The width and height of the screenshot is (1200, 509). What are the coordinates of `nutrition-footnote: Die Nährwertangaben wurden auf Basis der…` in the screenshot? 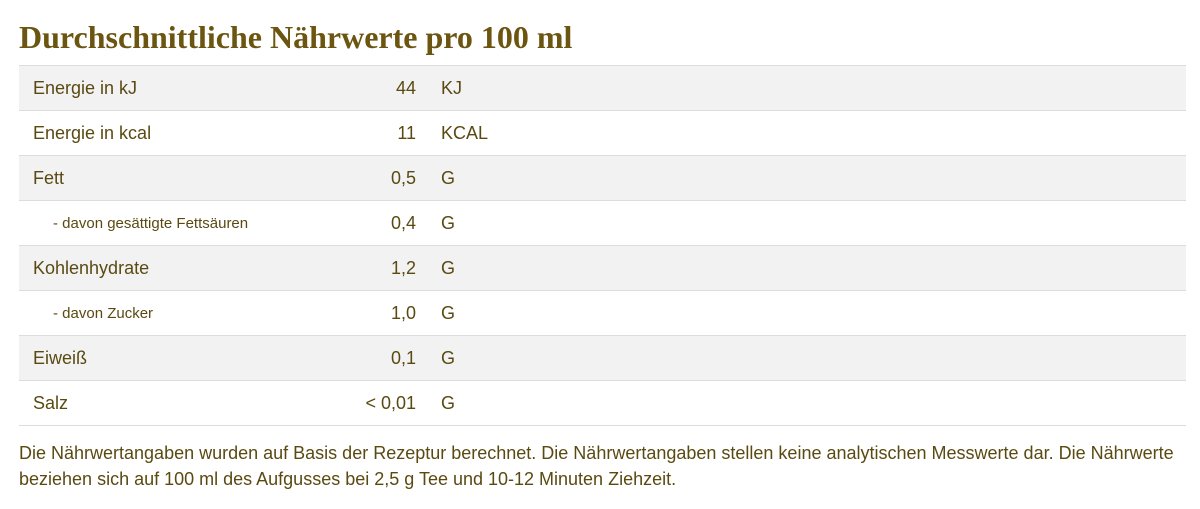 It's located at (596, 466).